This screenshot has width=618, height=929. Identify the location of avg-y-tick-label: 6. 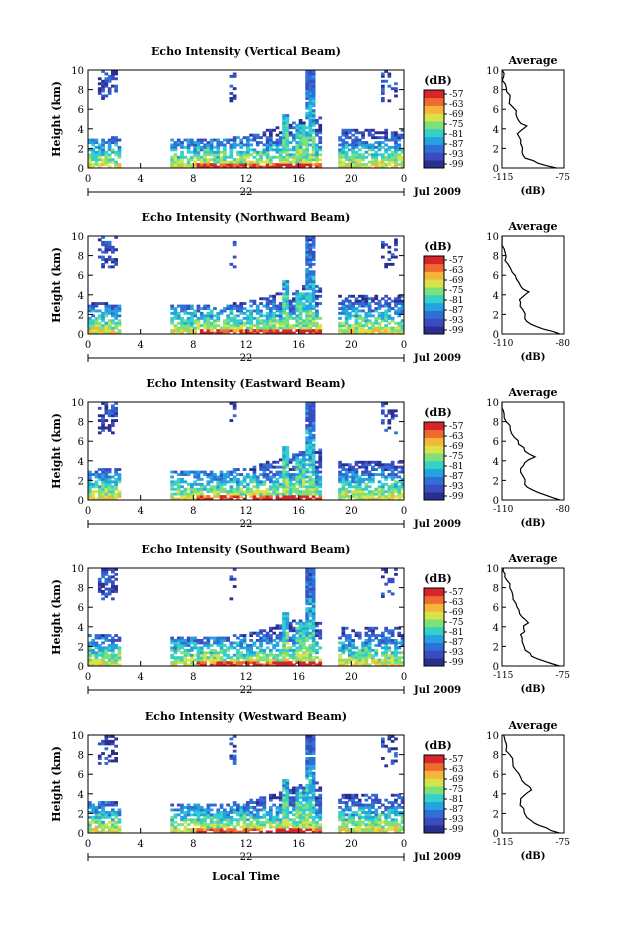
(496, 110).